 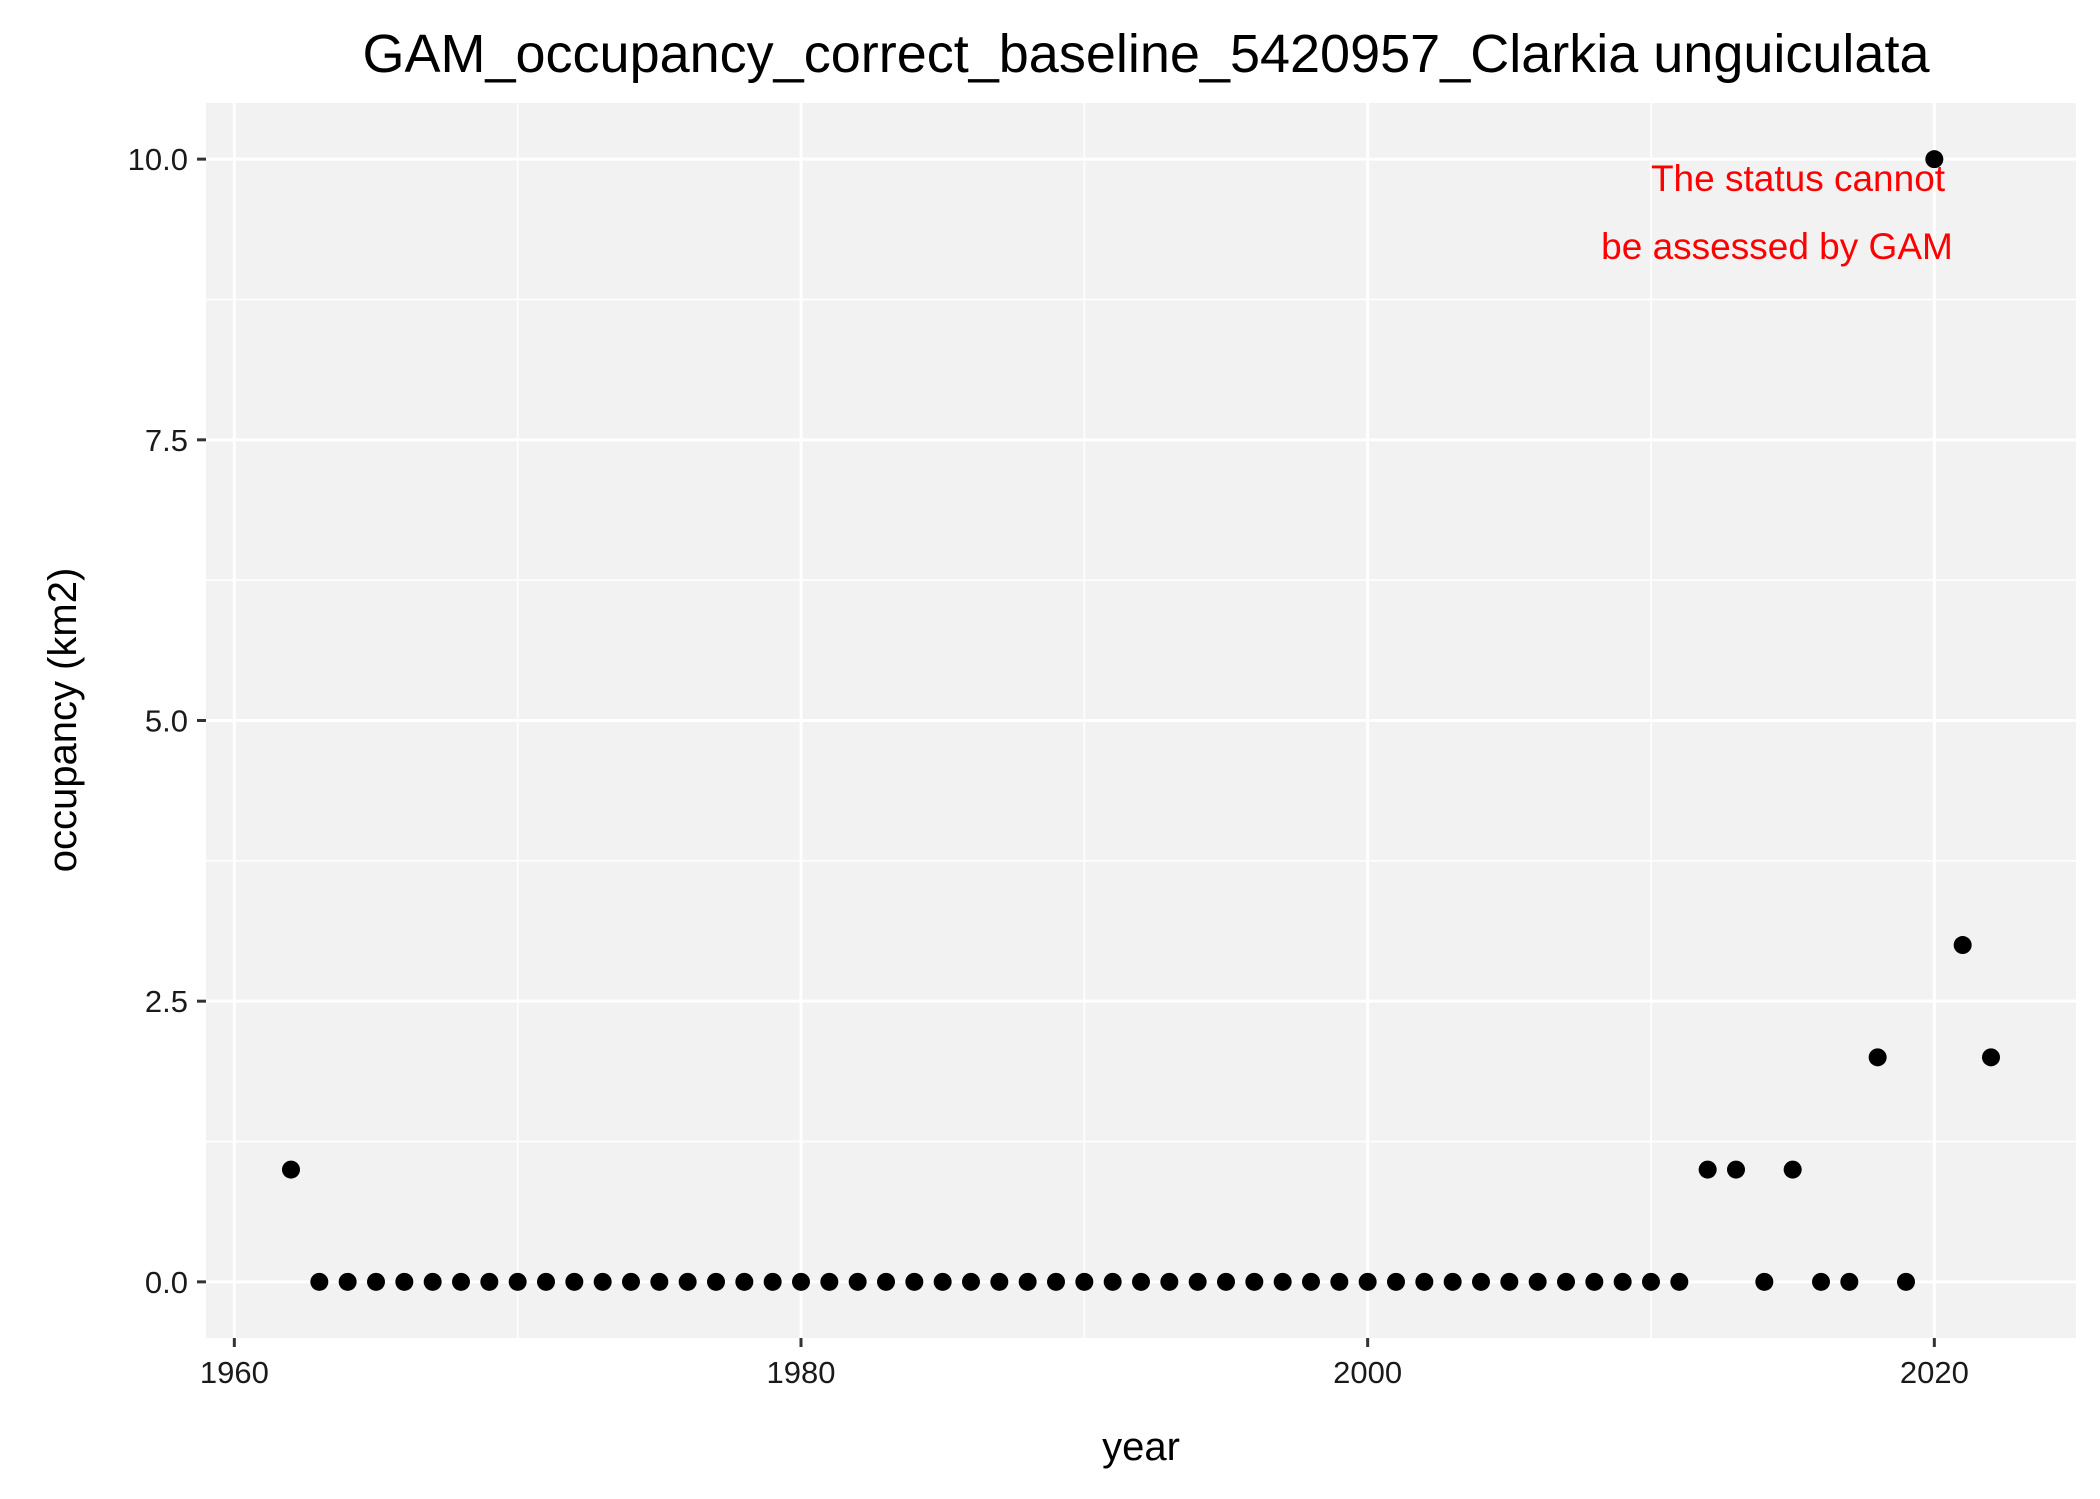 I want to click on y-tick-label: 0.0, so click(x=166, y=1282).